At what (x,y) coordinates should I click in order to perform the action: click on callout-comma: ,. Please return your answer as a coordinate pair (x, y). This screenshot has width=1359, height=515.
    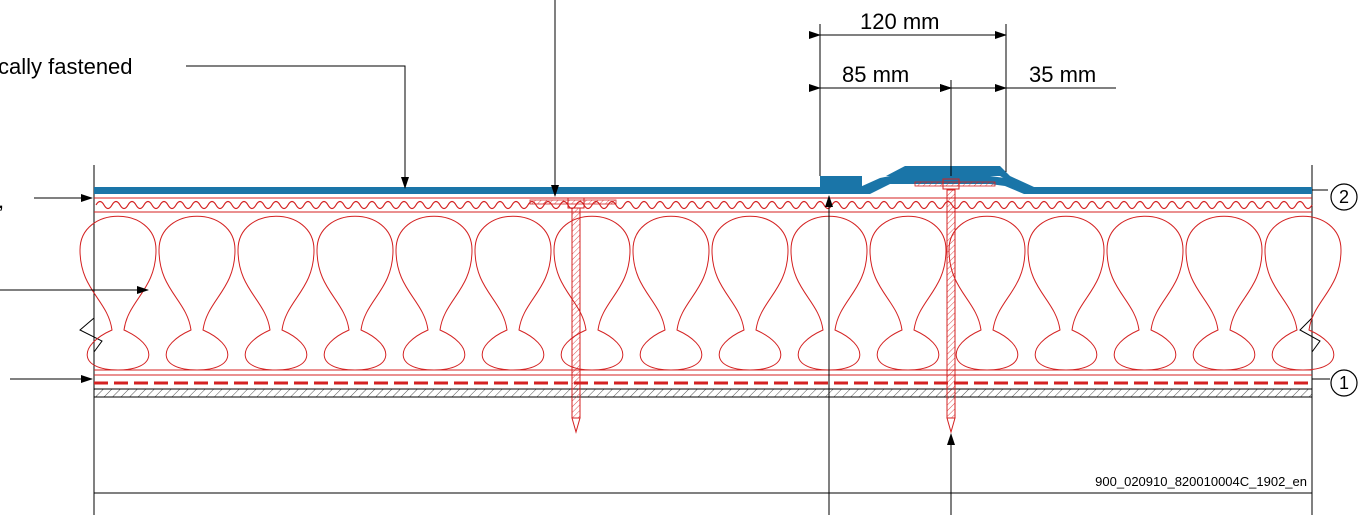
    Looking at the image, I should click on (2, 200).